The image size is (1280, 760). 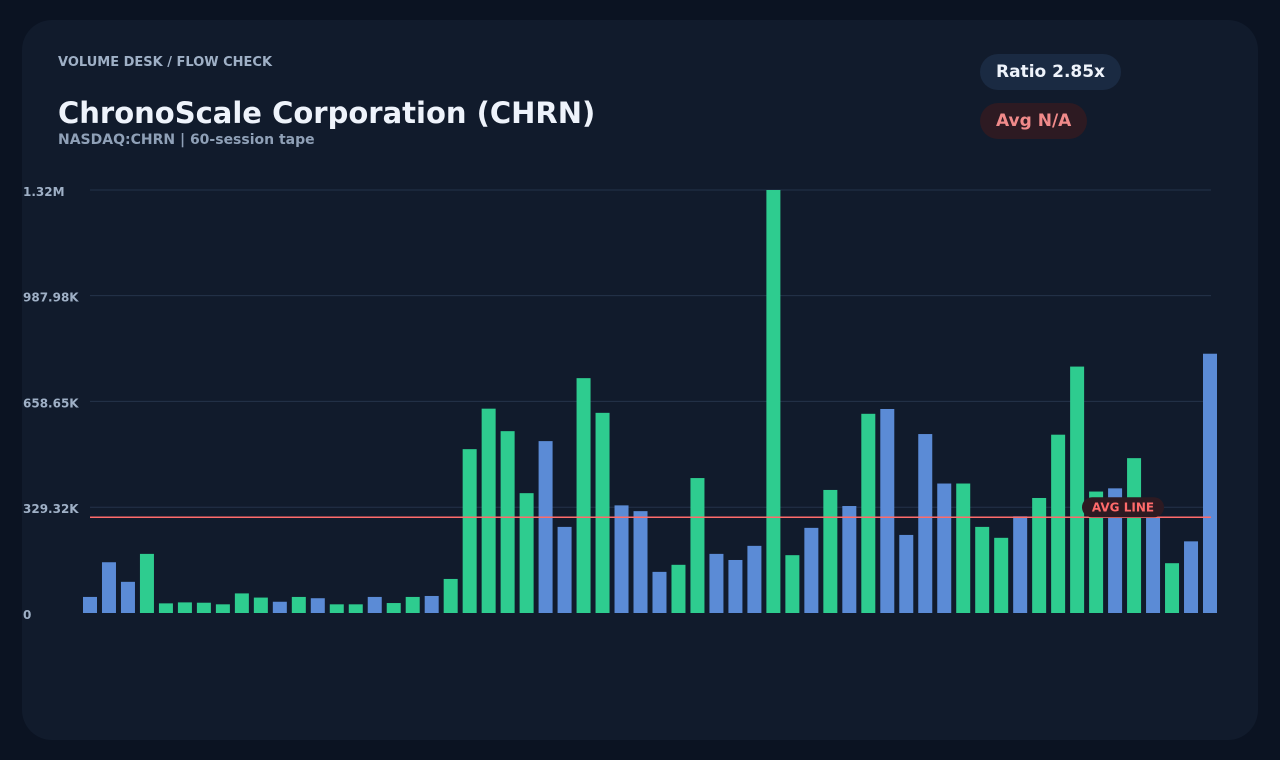 I want to click on avg-line-label-bg, so click(x=1123, y=507).